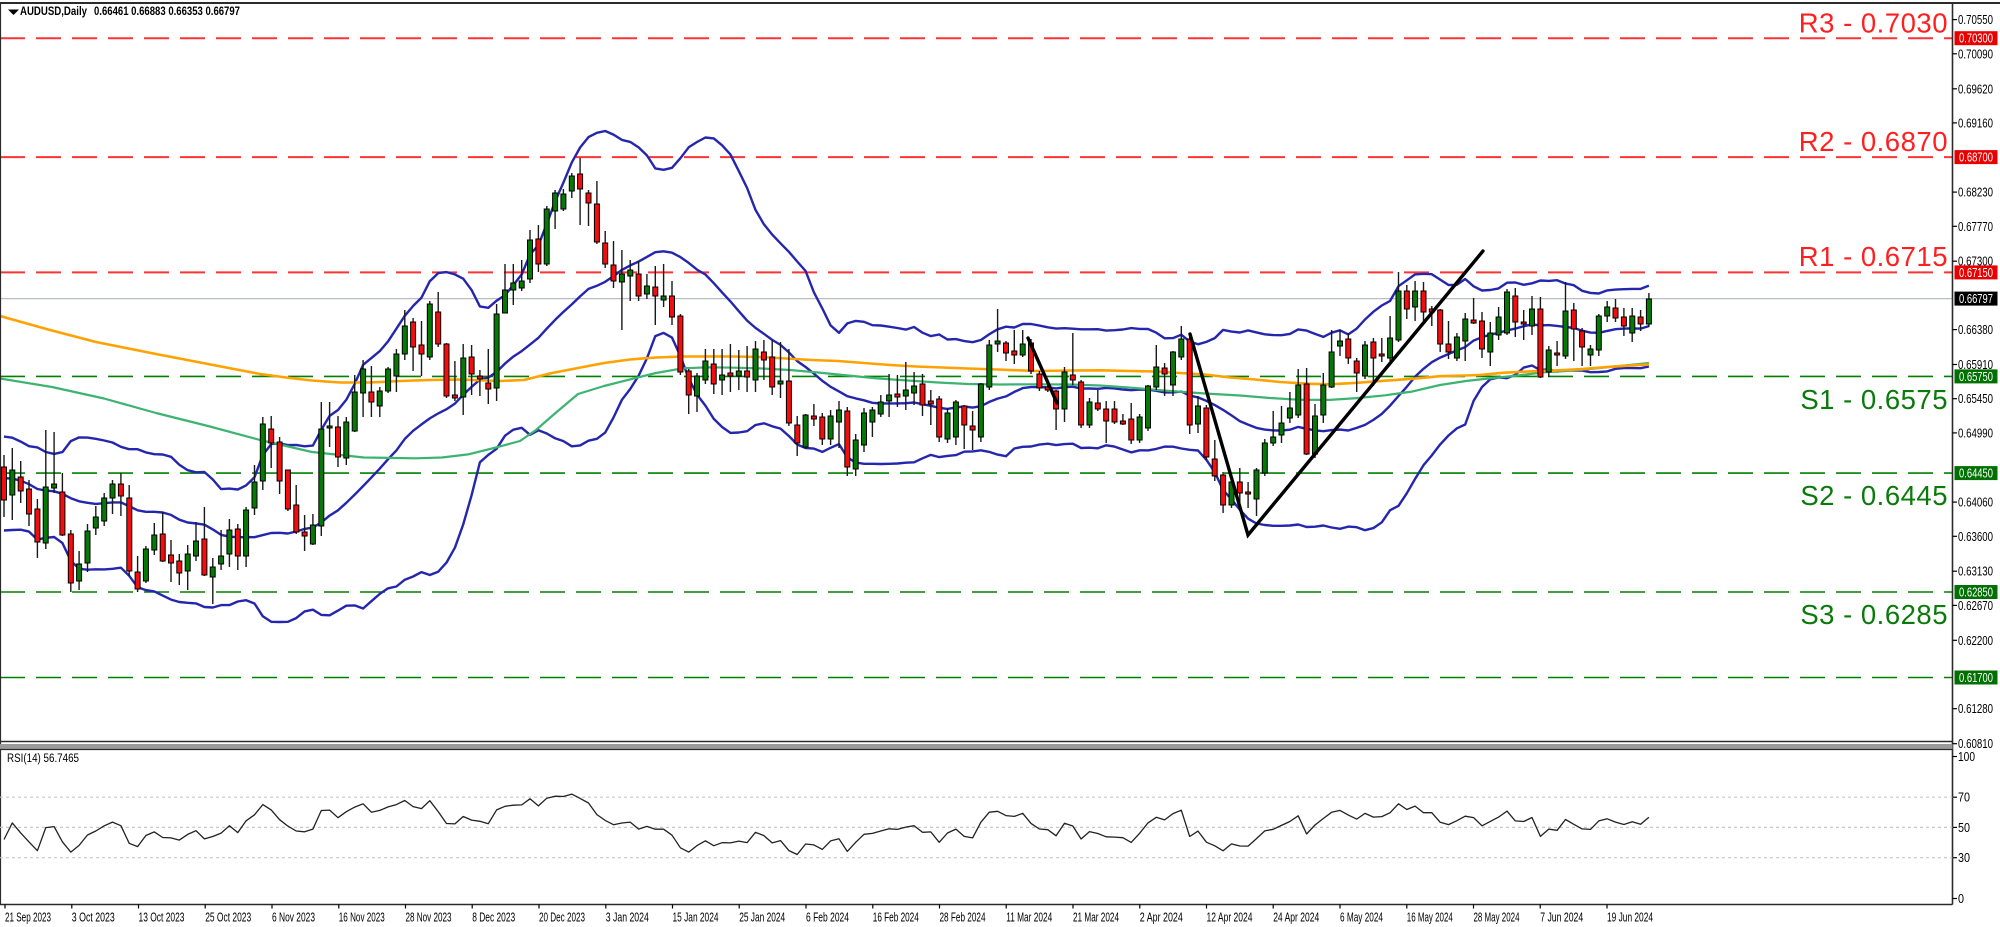  I want to click on svg-text: 100, so click(1966, 757).